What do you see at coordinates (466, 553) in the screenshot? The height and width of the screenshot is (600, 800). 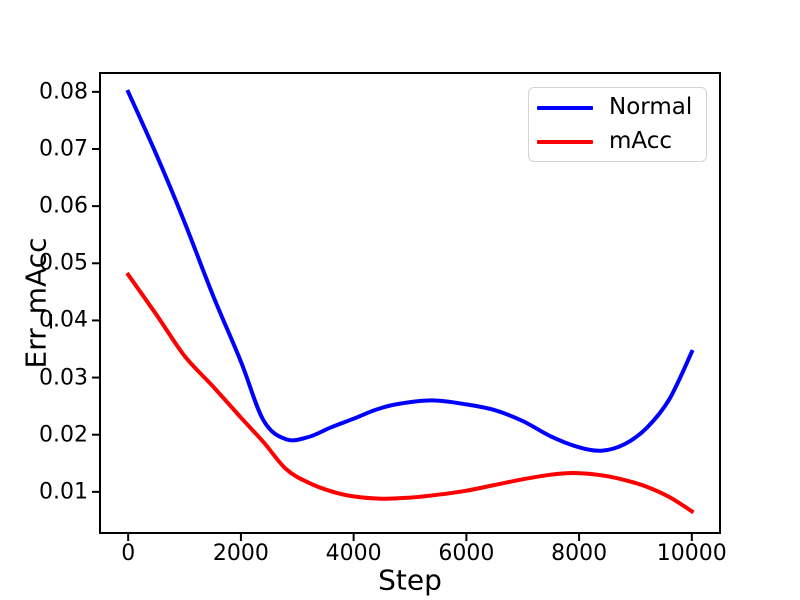 I see `x-tick-label: 6000` at bounding box center [466, 553].